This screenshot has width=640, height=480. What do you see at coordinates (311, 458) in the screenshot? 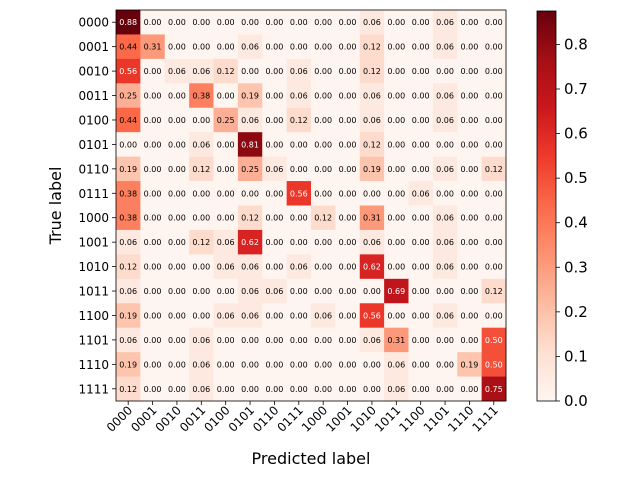
I see `x-axis-label: Predicted label` at bounding box center [311, 458].